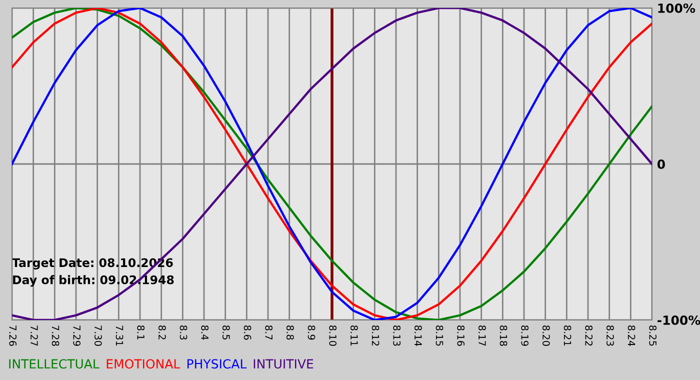 The width and height of the screenshot is (700, 380). What do you see at coordinates (610, 336) in the screenshot?
I see `x-tick-label: 8.23` at bounding box center [610, 336].